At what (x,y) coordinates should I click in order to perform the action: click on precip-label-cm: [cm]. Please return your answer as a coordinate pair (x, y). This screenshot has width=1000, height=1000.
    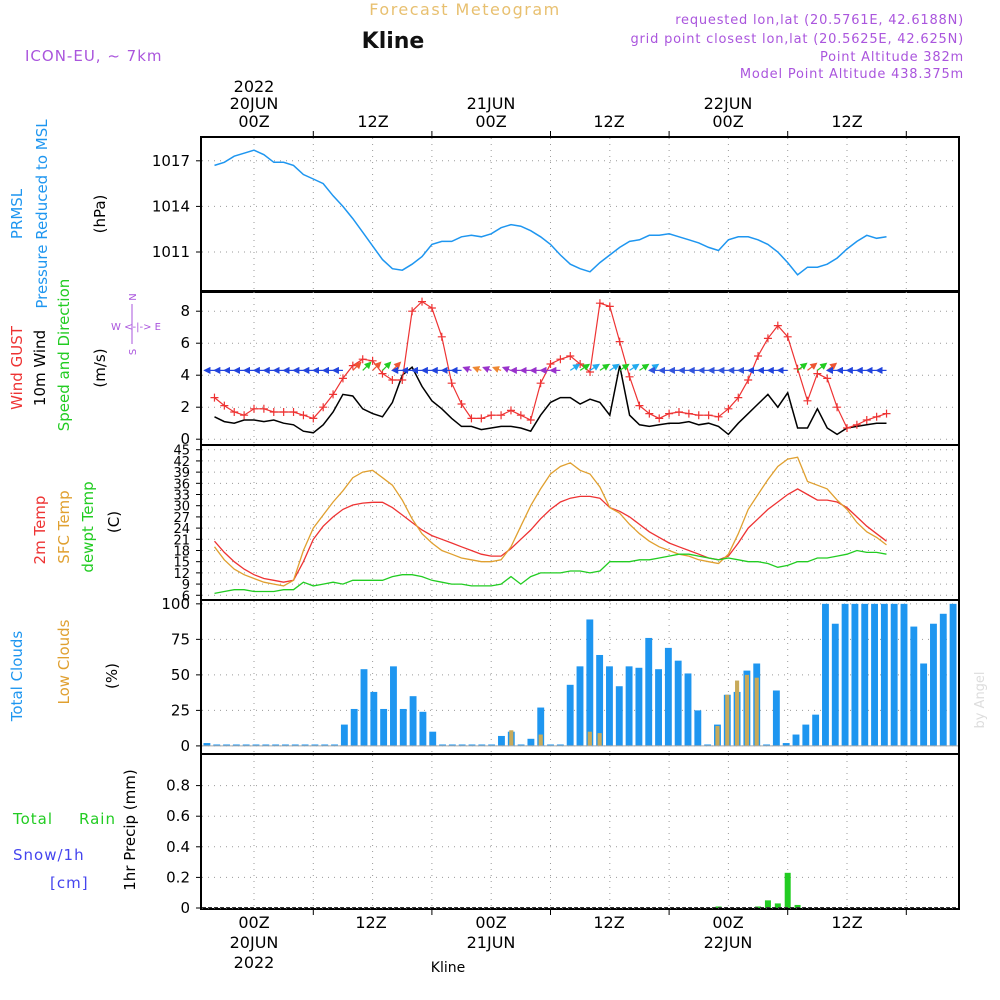
    Looking at the image, I should click on (69, 883).